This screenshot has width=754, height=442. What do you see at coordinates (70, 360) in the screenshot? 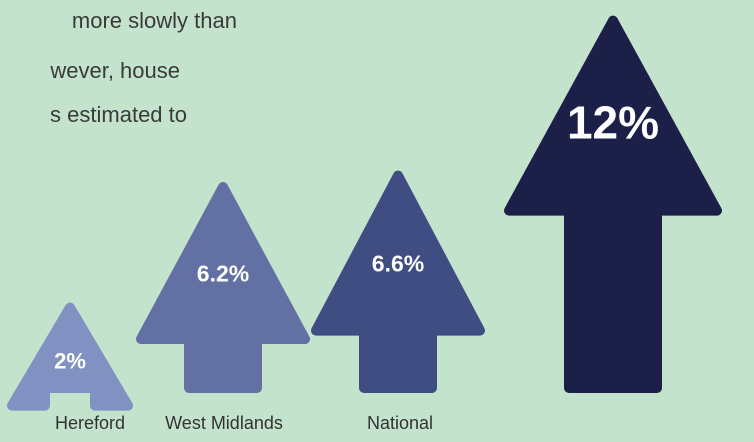
I see `value-label-hereford: 2%` at bounding box center [70, 360].